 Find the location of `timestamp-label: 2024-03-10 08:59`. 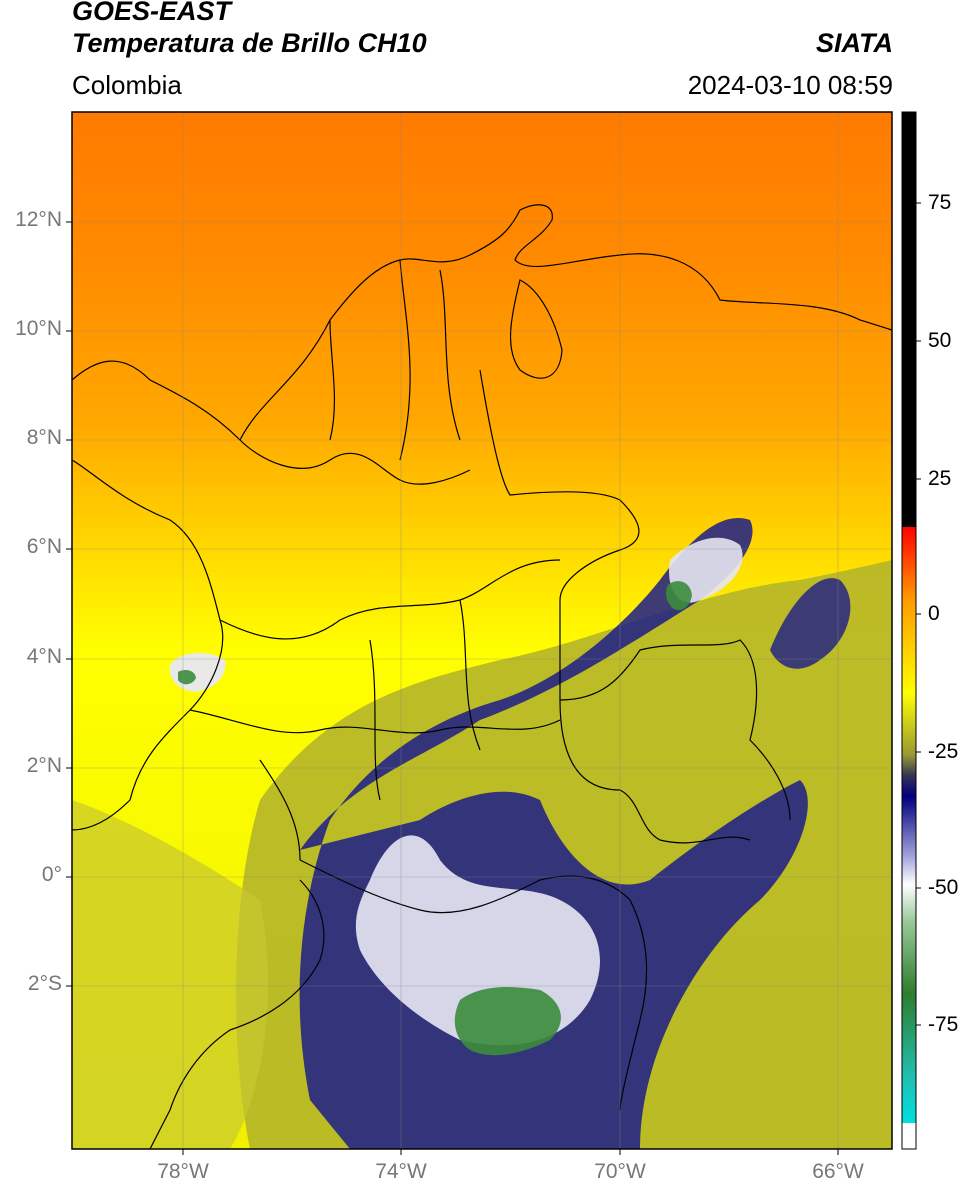

timestamp-label: 2024-03-10 08:59 is located at coordinates (790, 85).